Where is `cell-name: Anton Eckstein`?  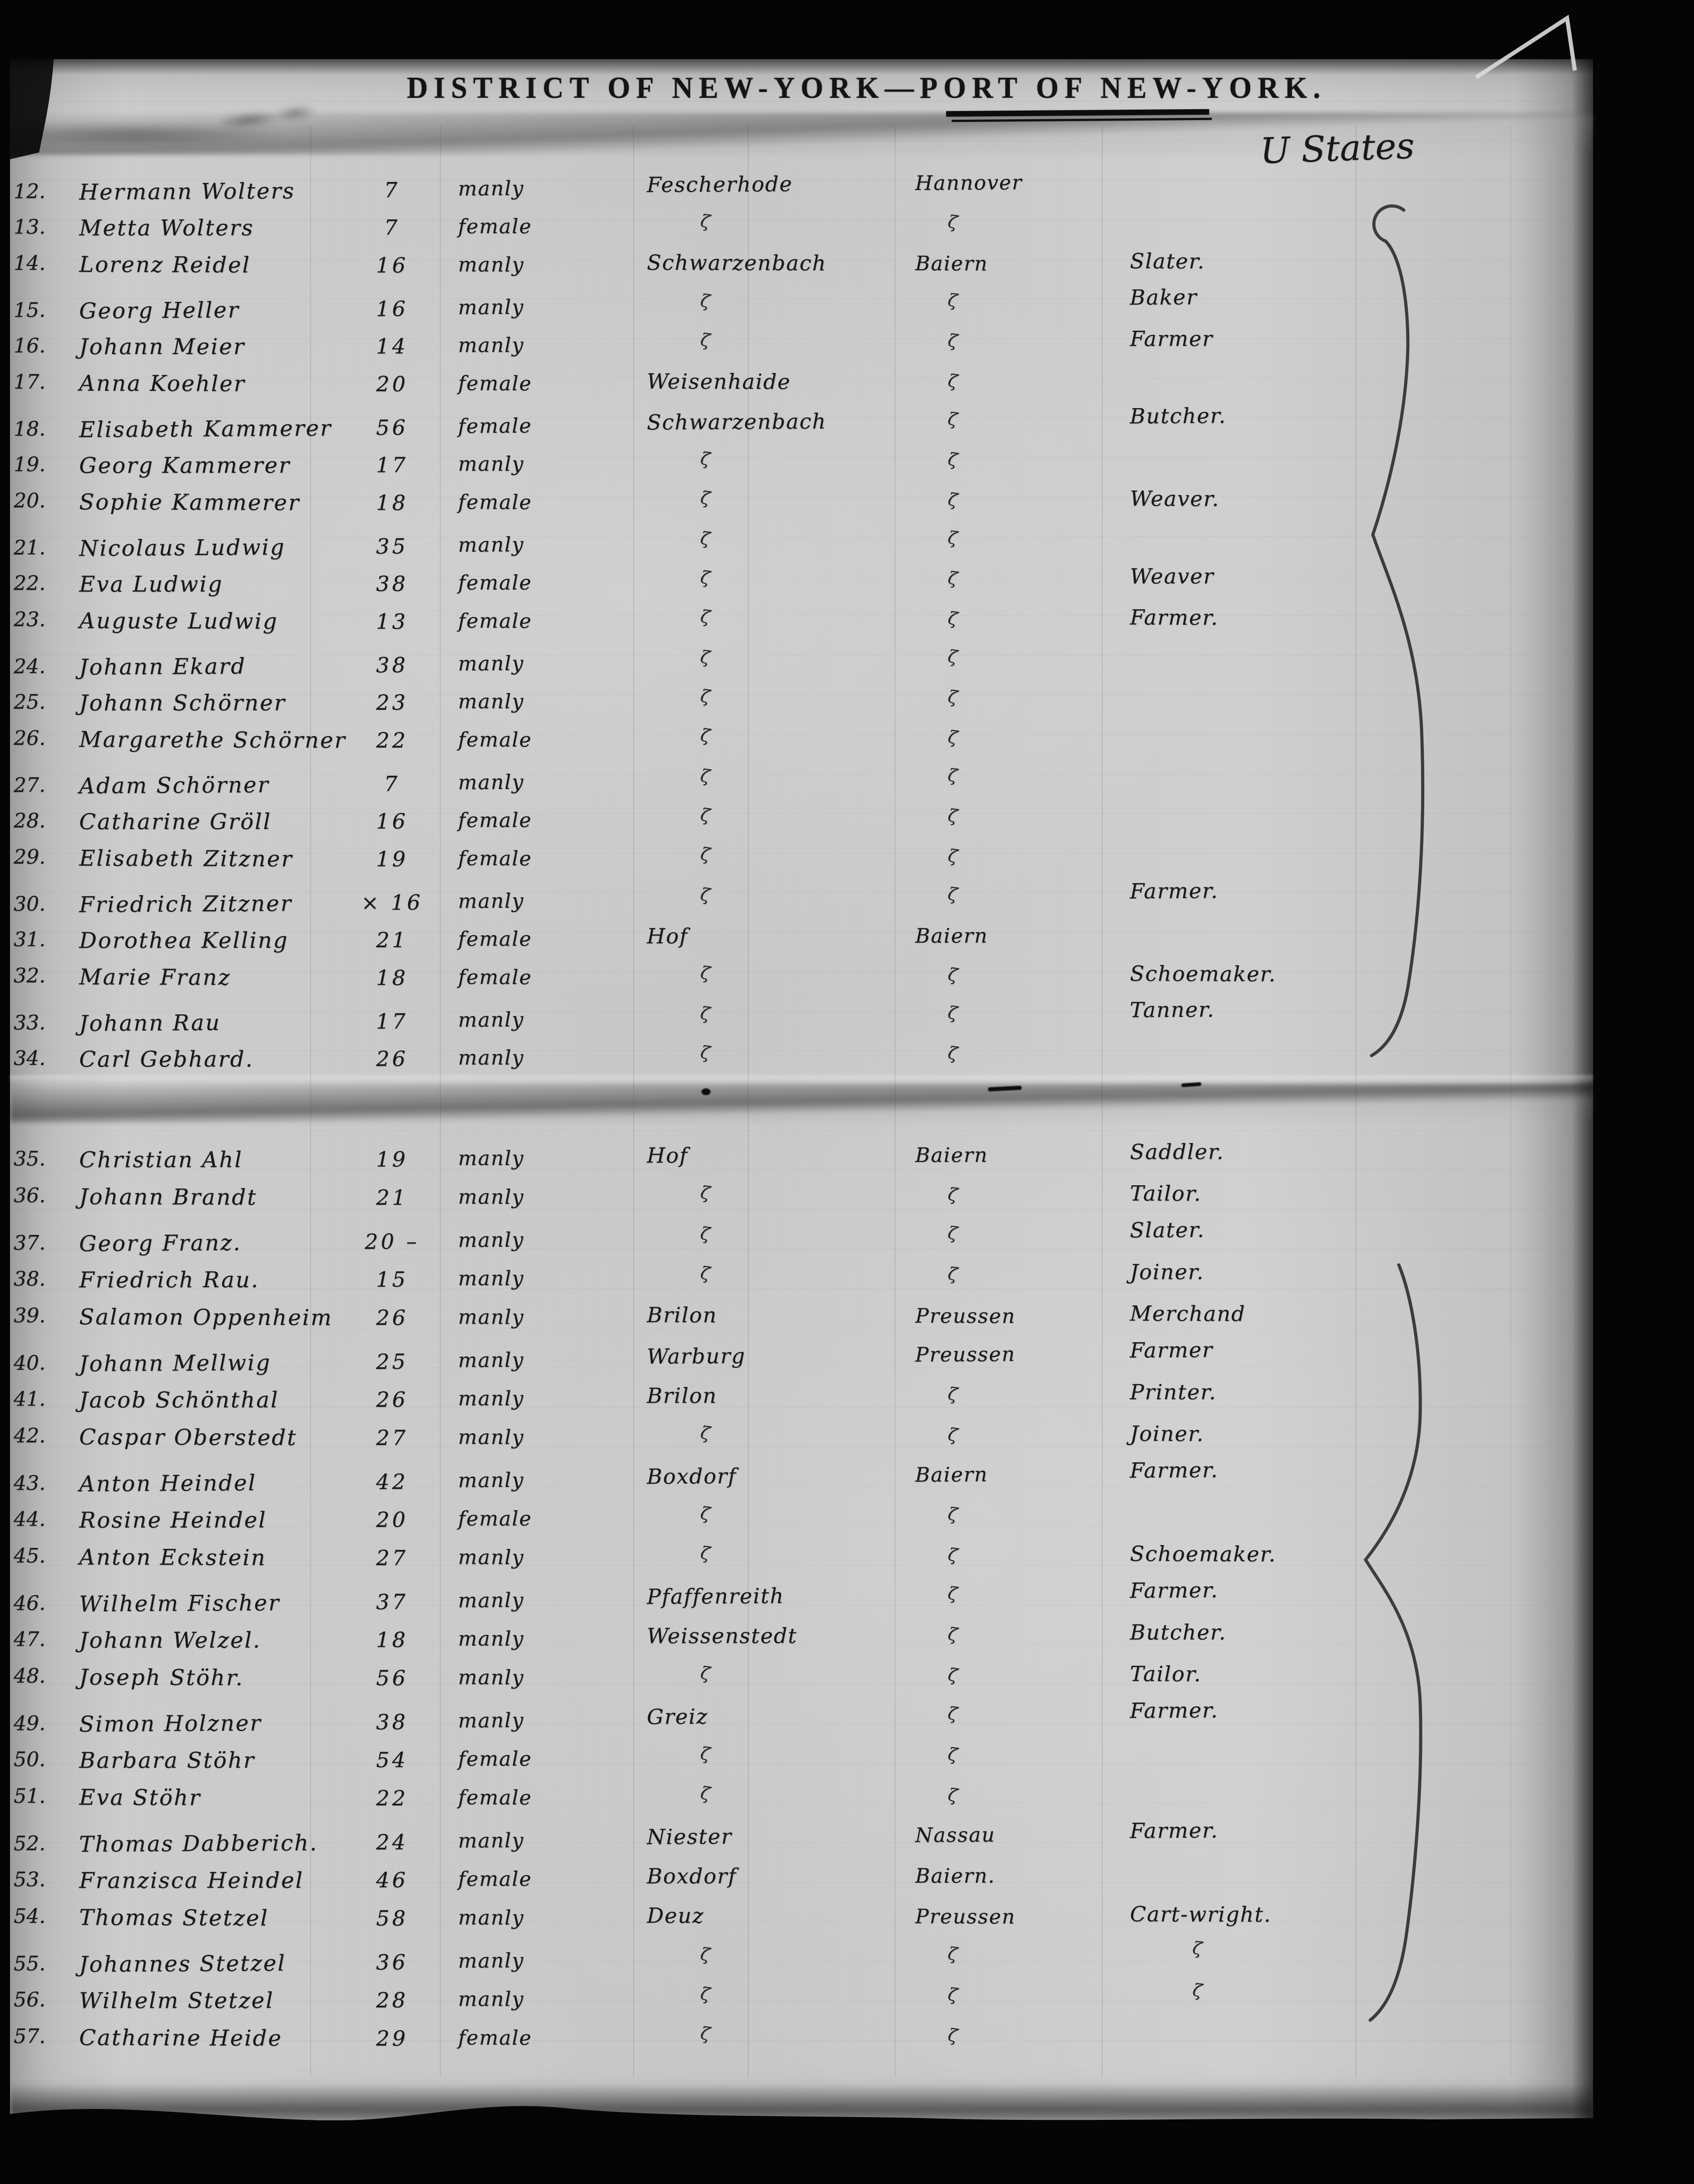 cell-name: Anton Eckstein is located at coordinates (173, 1558).